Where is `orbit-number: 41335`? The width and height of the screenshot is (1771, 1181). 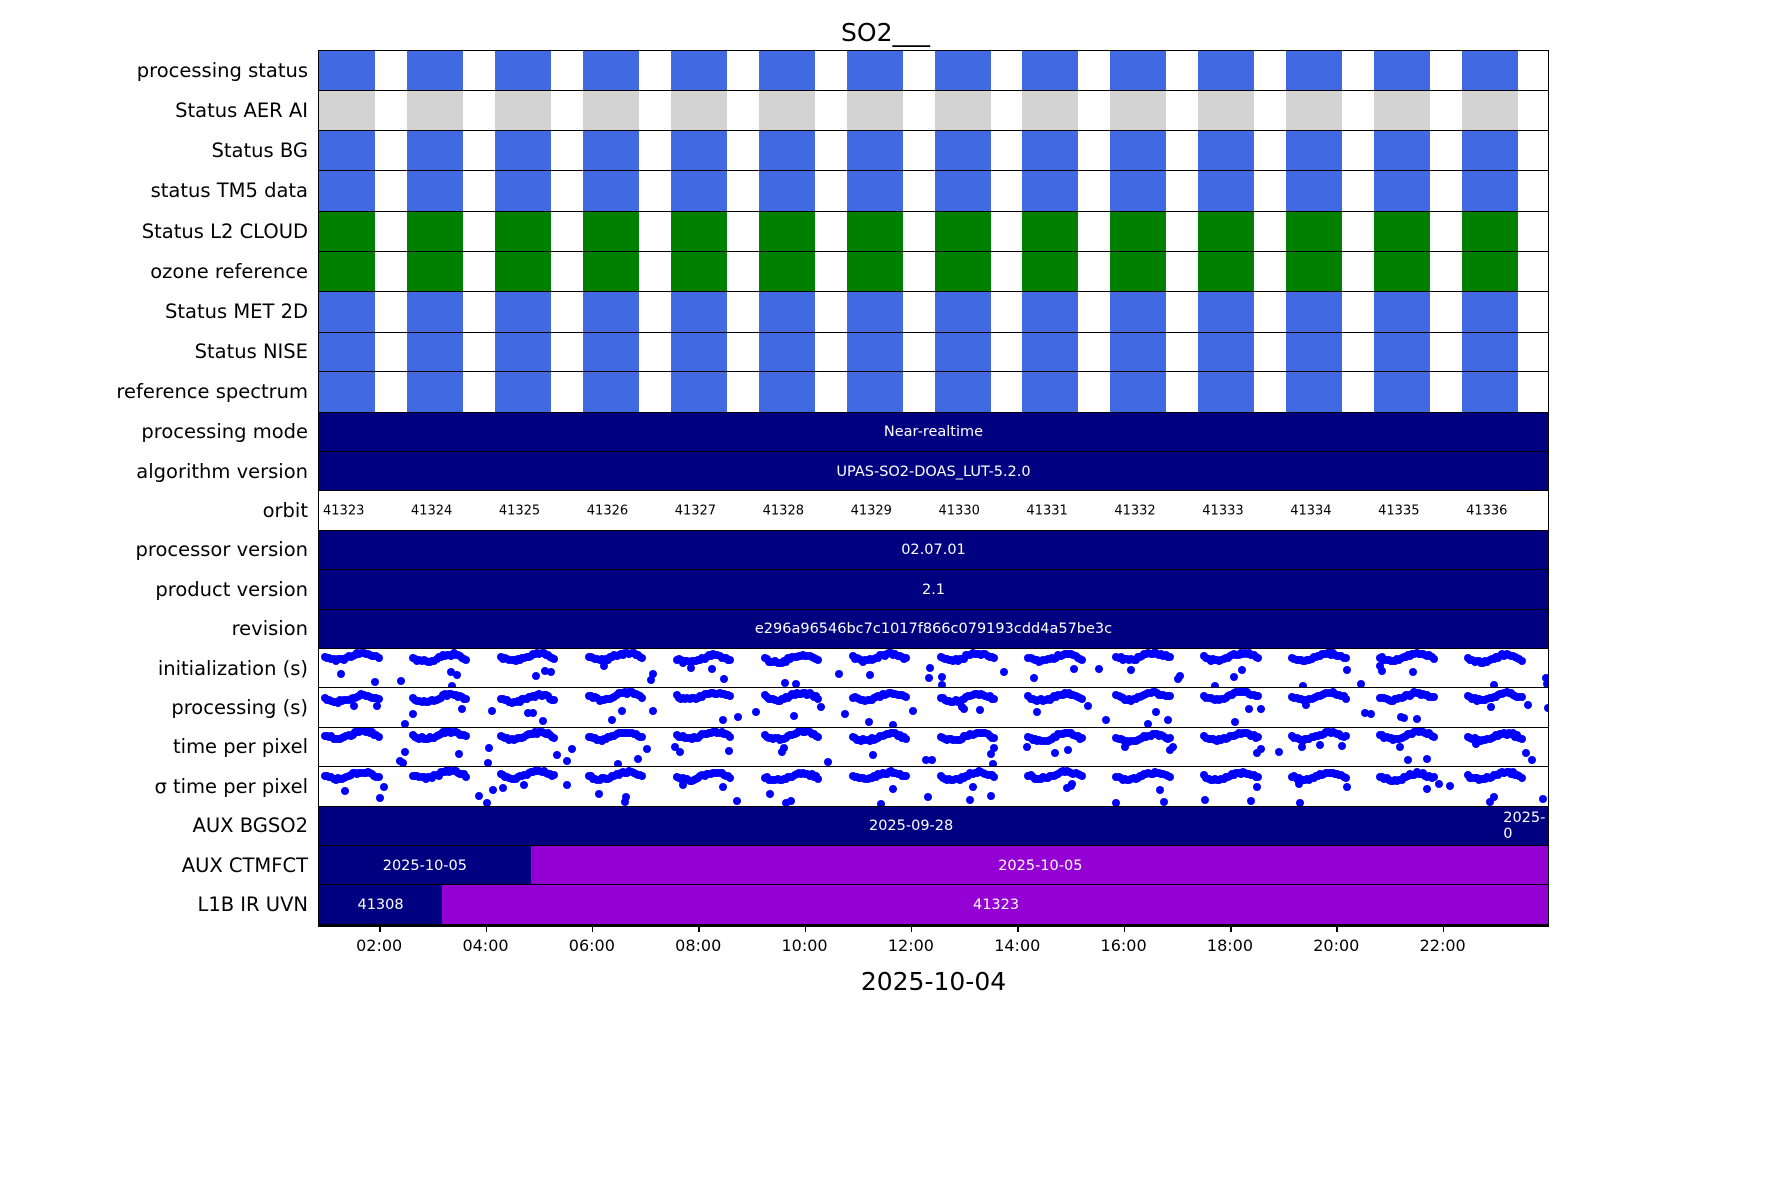
orbit-number: 41335 is located at coordinates (1399, 511).